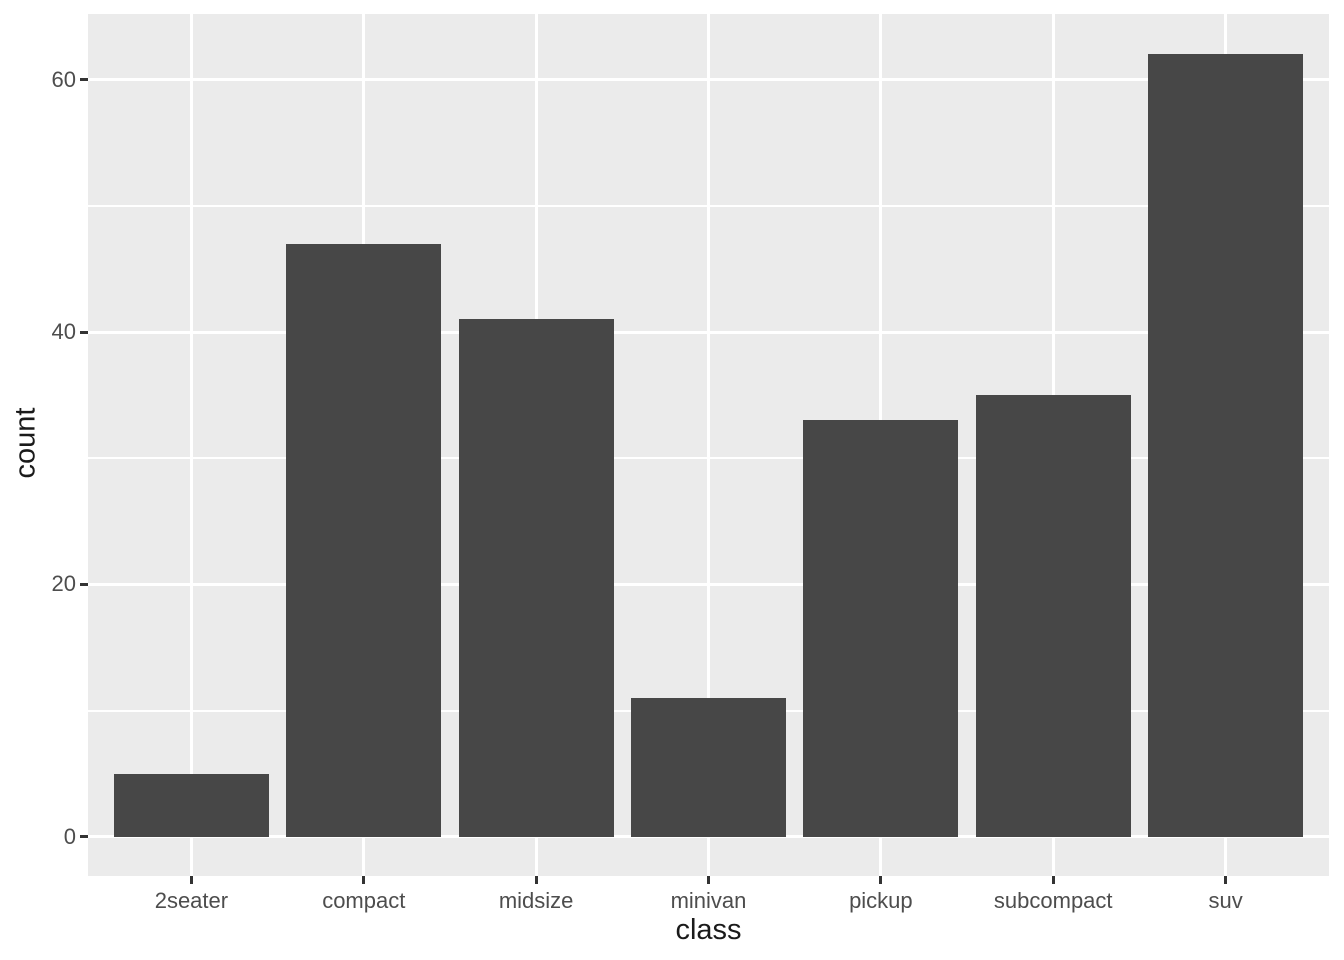  What do you see at coordinates (708, 445) in the screenshot?
I see `gridline-major-x-minivan` at bounding box center [708, 445].